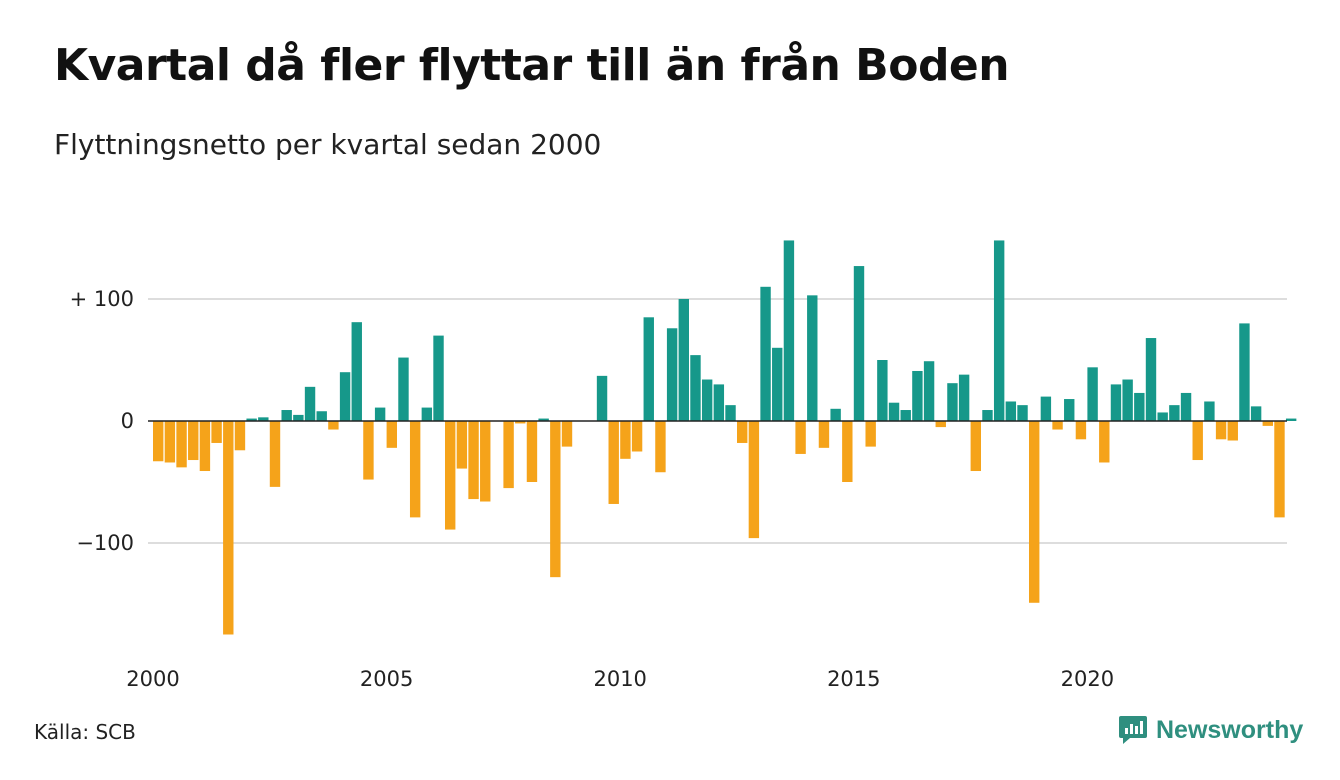  What do you see at coordinates (853, 679) in the screenshot?
I see `x-tick-label: 2015` at bounding box center [853, 679].